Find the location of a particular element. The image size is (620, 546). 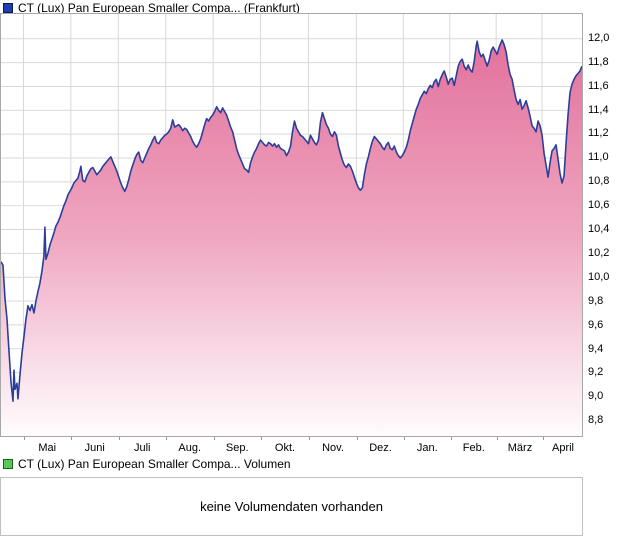

x-tick-label: Sep. is located at coordinates (237, 448).